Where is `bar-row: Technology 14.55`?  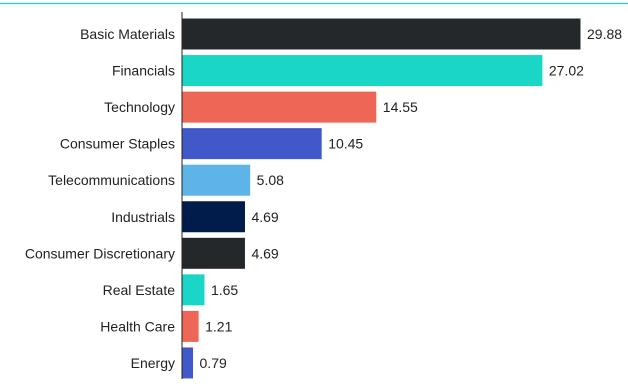 bar-row: Technology 14.55 is located at coordinates (261, 107).